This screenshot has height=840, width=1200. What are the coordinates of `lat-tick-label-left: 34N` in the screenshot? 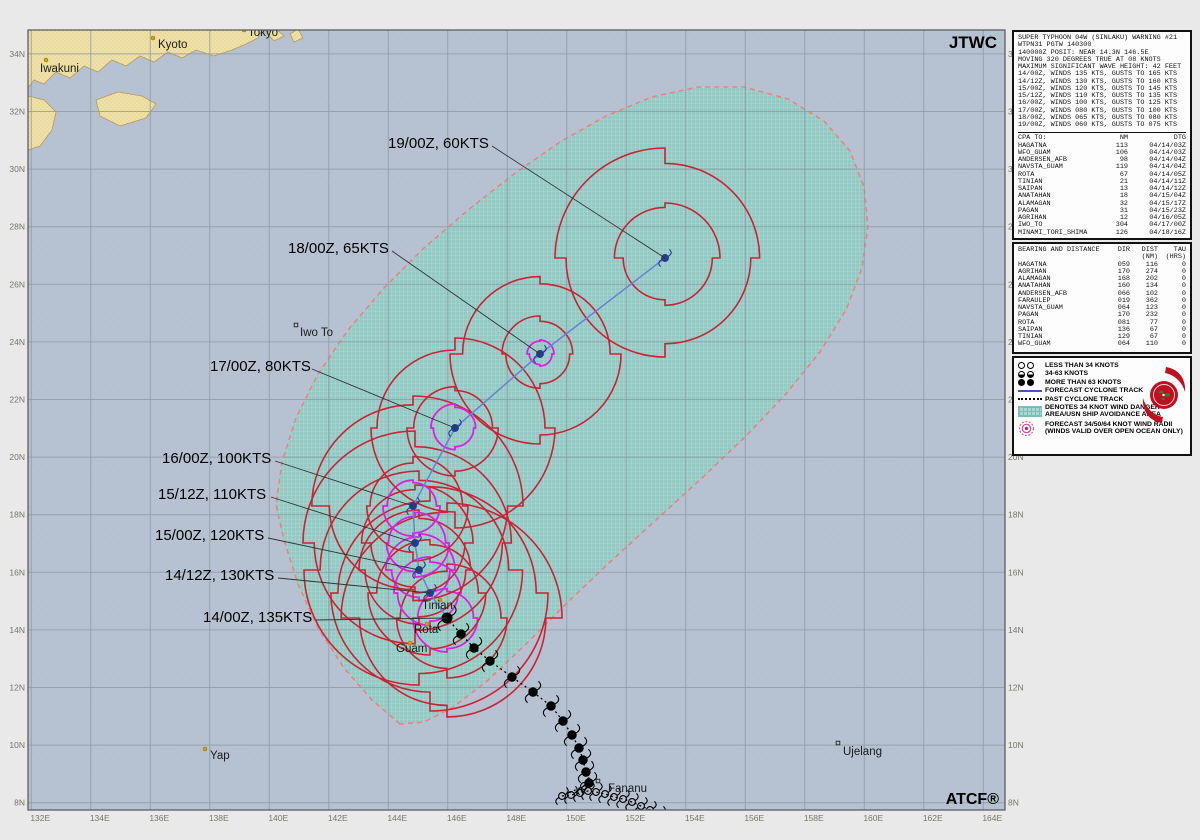 It's located at (17, 54).